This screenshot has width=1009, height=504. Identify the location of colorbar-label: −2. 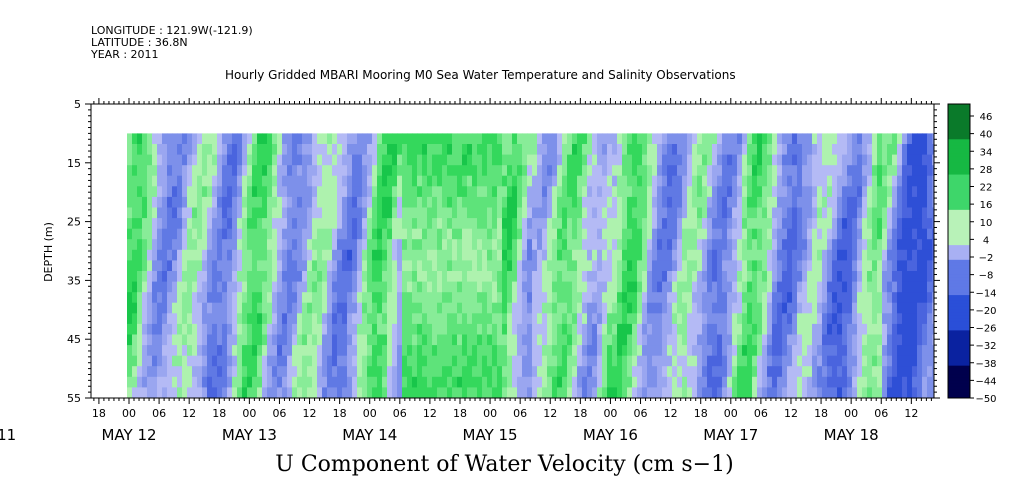
(986, 258).